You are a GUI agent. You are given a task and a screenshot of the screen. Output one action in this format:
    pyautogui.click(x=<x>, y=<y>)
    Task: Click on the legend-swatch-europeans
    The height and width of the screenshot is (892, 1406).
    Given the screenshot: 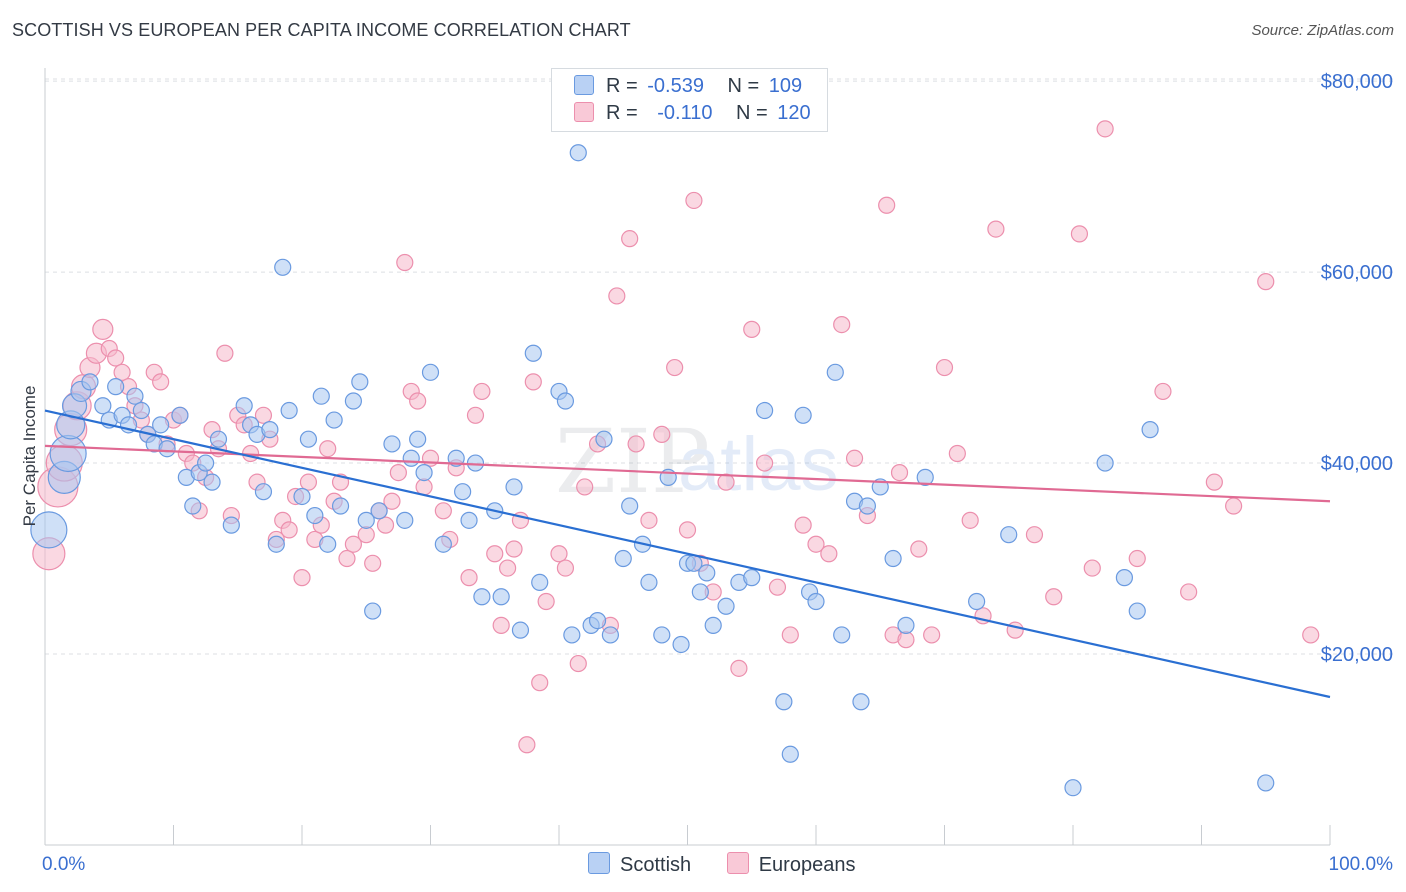 What is the action you would take?
    pyautogui.click(x=584, y=112)
    